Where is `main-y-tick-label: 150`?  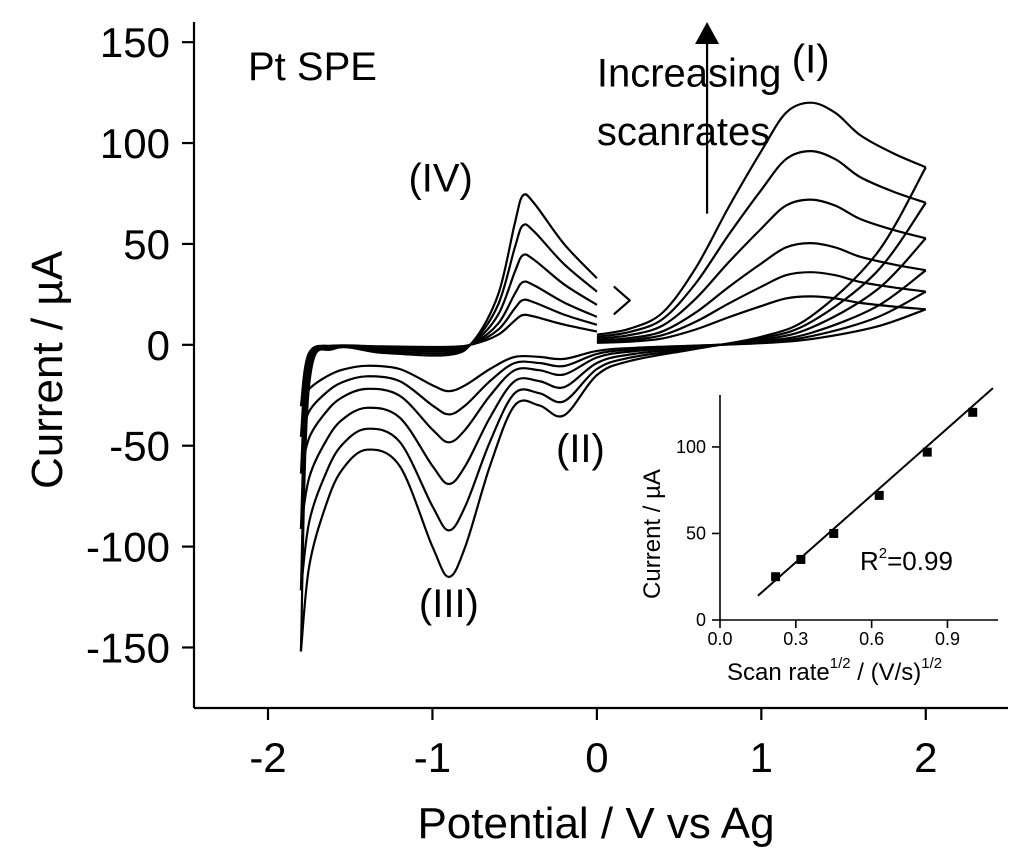 main-y-tick-label: 150 is located at coordinates (135, 42).